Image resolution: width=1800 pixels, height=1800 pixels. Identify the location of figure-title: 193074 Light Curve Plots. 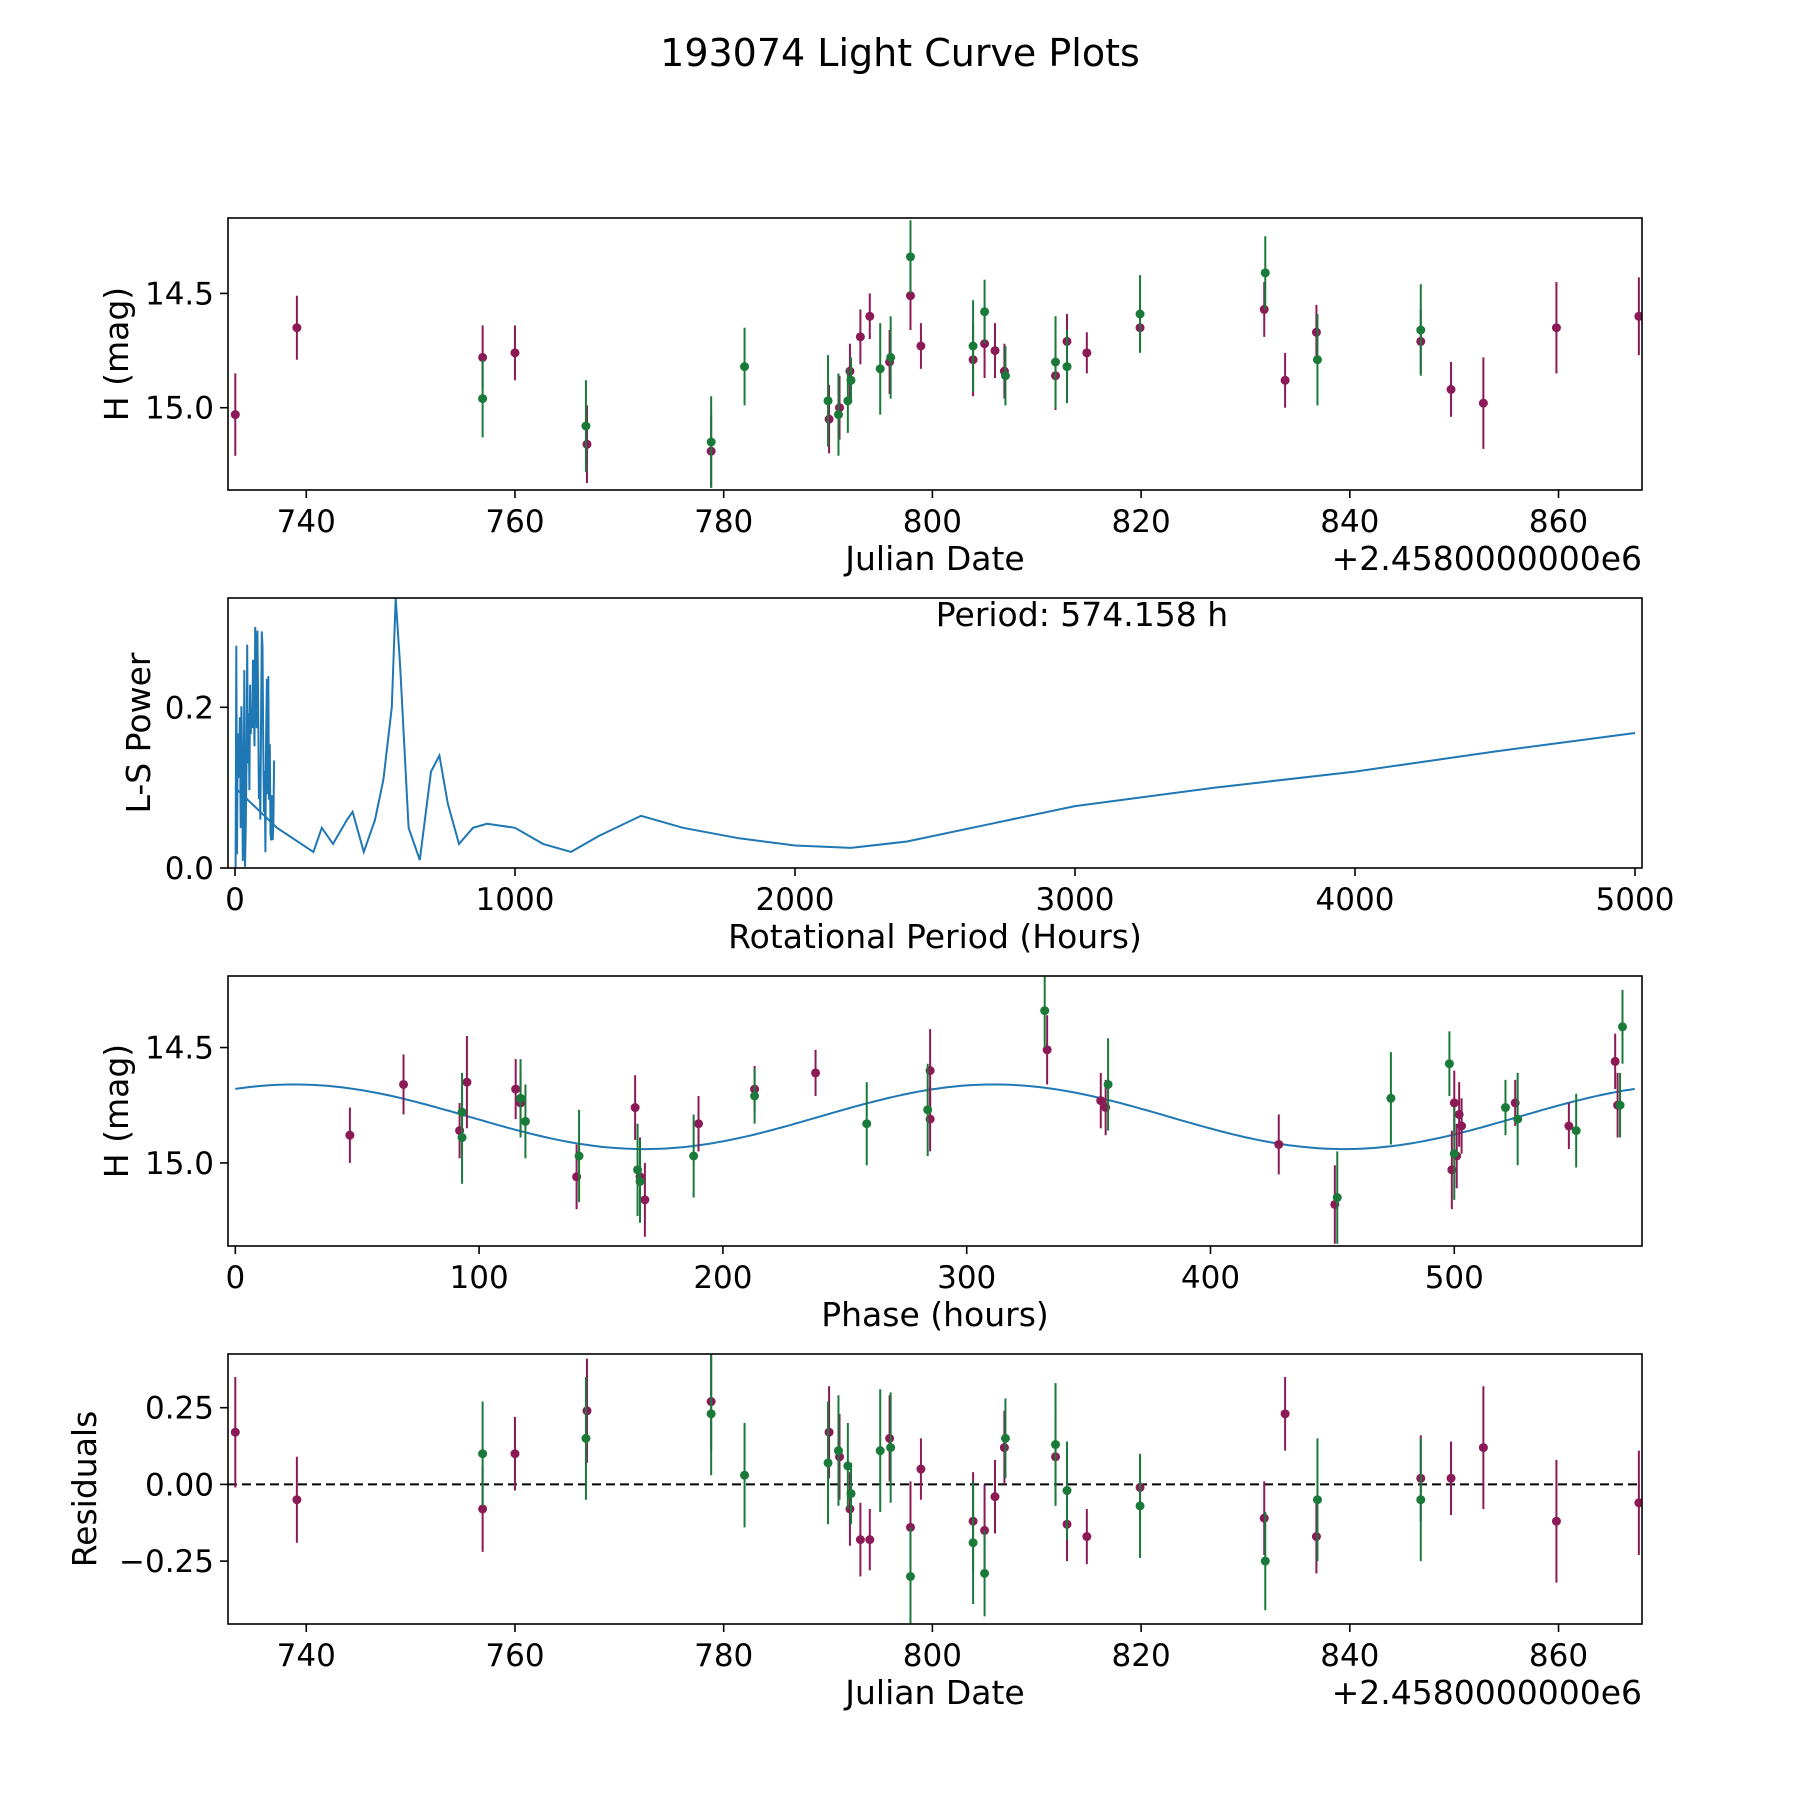
(900, 53).